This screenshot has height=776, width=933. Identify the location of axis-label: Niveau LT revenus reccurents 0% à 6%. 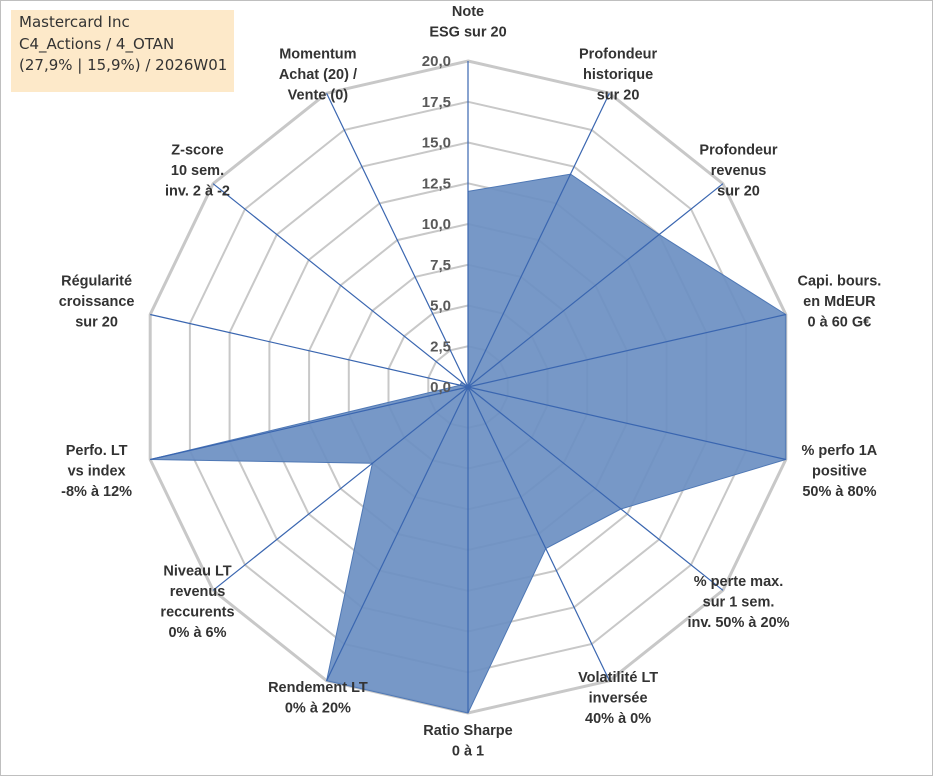
(197, 603).